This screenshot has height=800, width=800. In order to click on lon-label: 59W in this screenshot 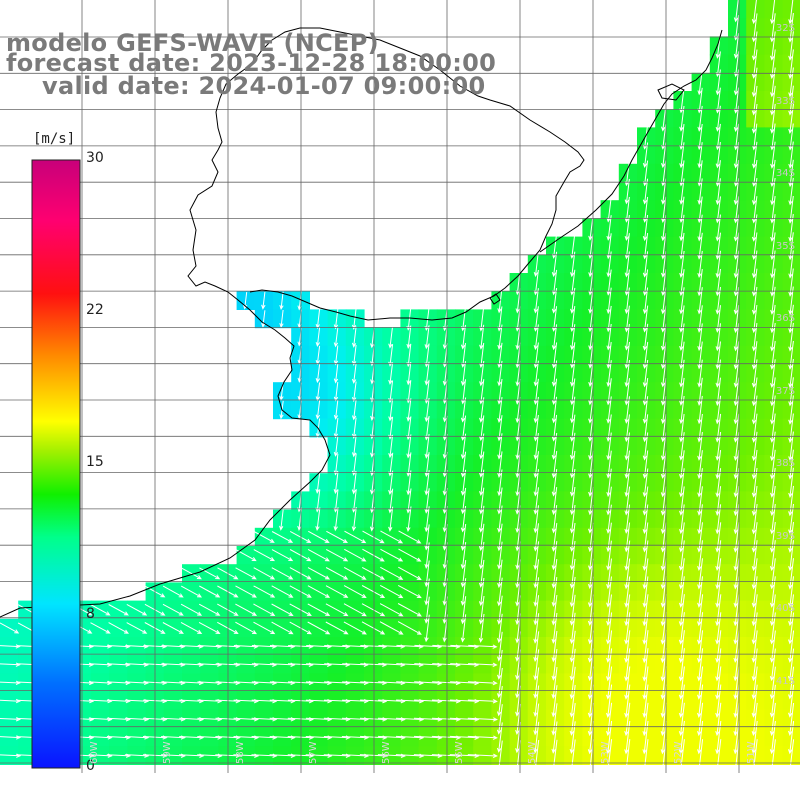, I will do `click(167, 752)`.